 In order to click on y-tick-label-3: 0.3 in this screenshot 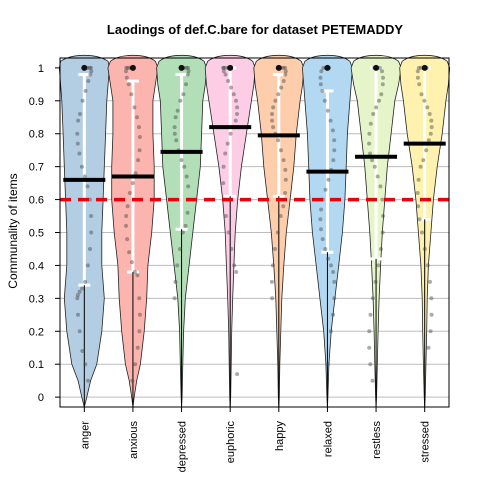, I will do `click(36, 299)`.